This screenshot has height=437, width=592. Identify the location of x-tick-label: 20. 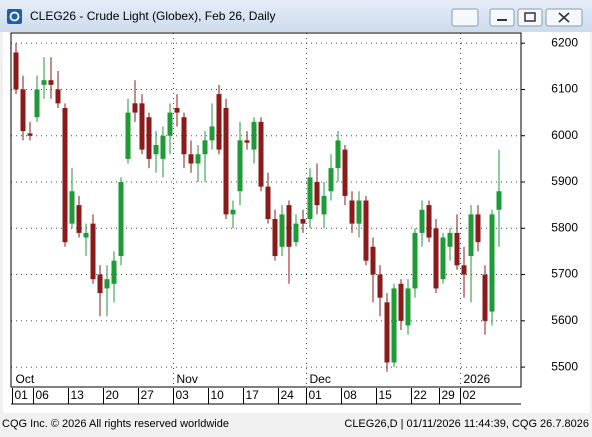
(113, 395).